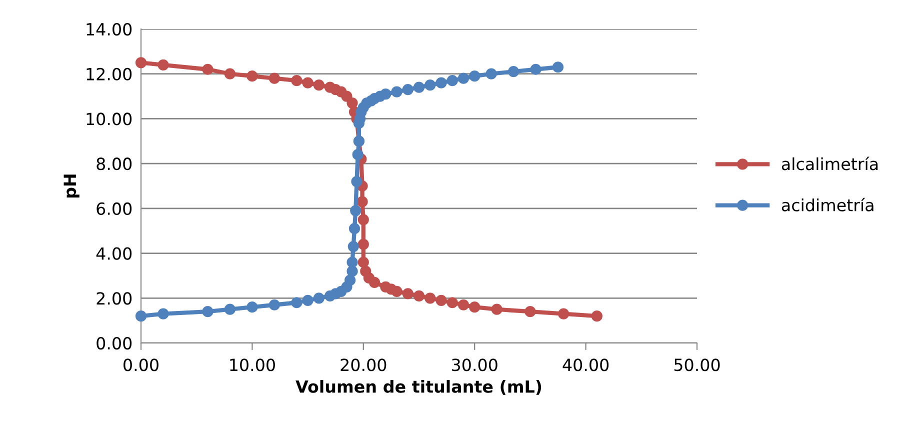  What do you see at coordinates (830, 163) in the screenshot?
I see `legend-label: alcalimetría` at bounding box center [830, 163].